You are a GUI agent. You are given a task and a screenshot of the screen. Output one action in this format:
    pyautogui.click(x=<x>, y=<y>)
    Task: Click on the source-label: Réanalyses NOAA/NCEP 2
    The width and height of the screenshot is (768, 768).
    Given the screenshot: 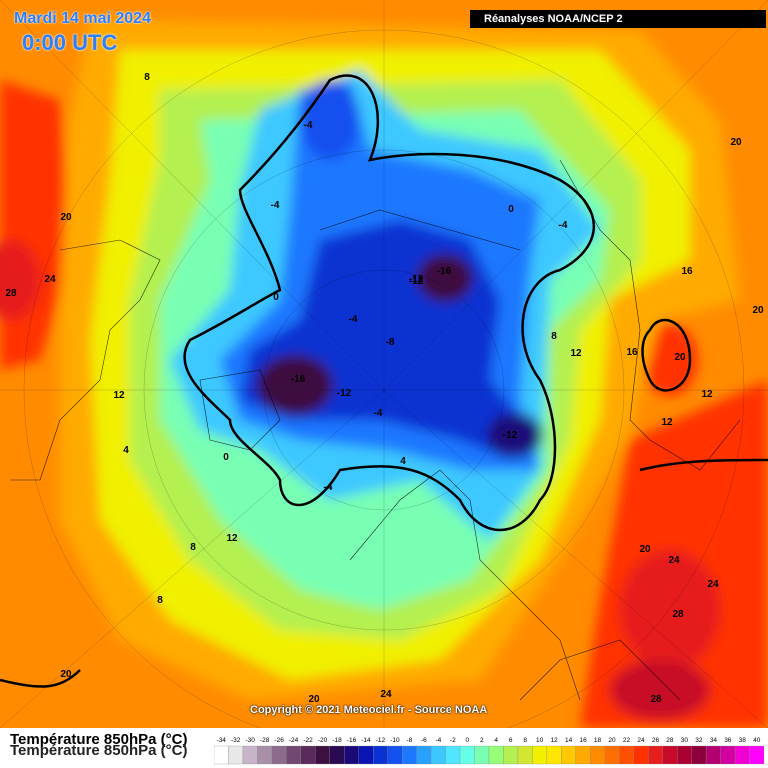 What is the action you would take?
    pyautogui.click(x=618, y=19)
    